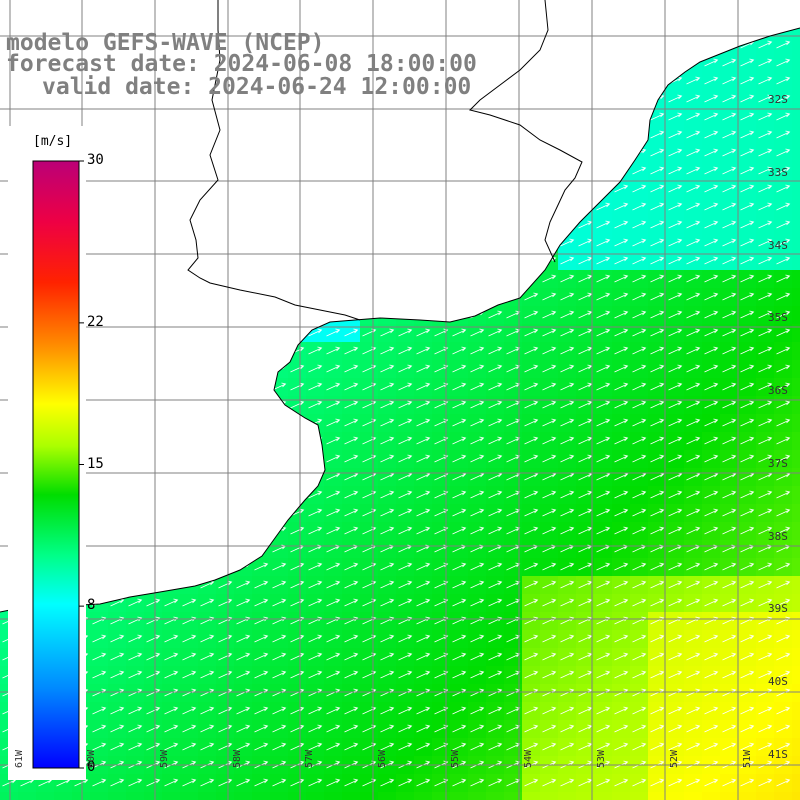  What do you see at coordinates (778, 99) in the screenshot?
I see `latitude-label: 32S` at bounding box center [778, 99].